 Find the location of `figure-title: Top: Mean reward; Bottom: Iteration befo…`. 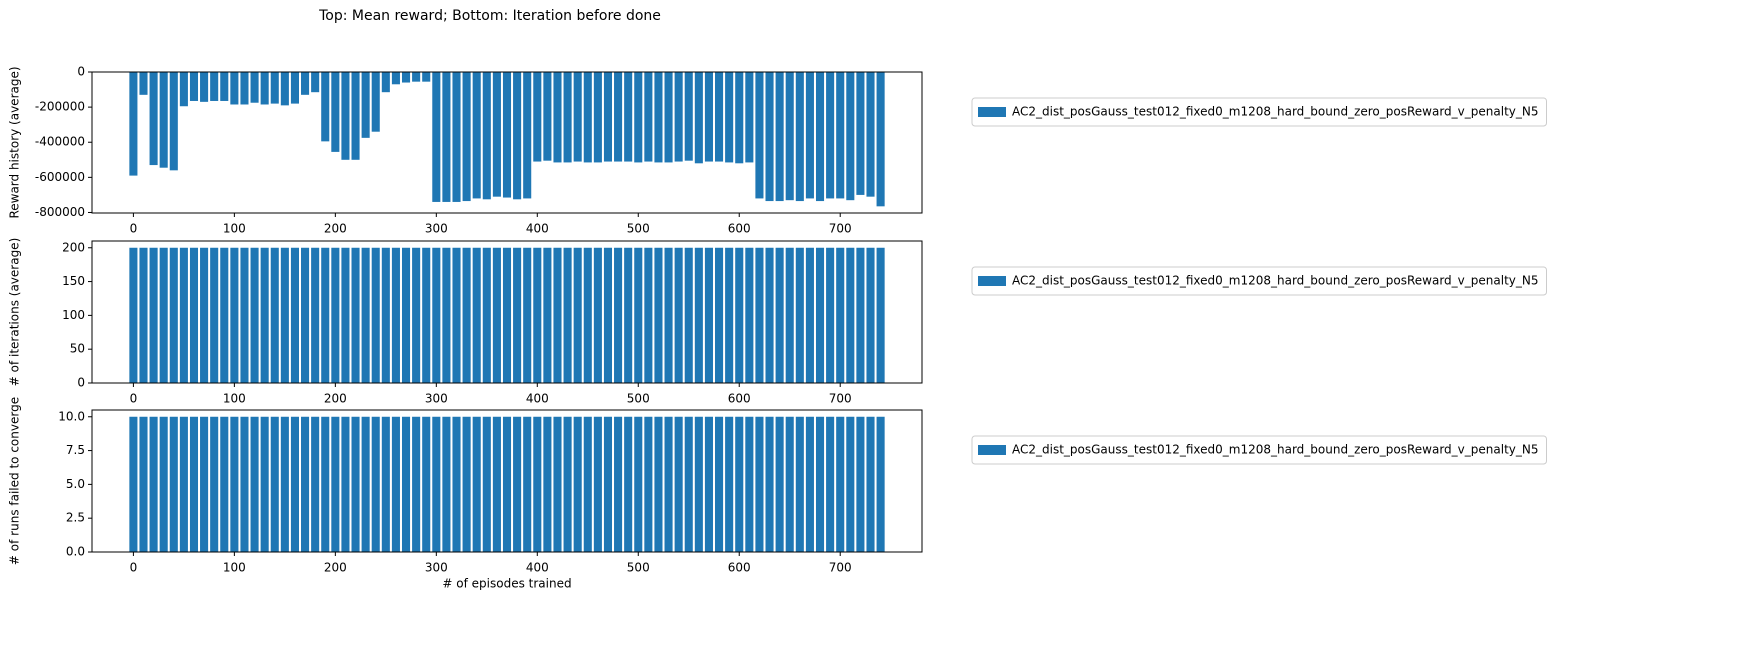

figure-title: Top: Mean reward; Bottom: Iteration befo… is located at coordinates (489, 16).